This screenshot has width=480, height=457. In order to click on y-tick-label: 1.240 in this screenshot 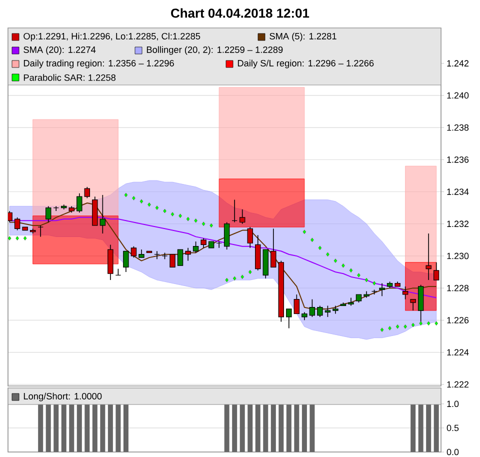, I will do `click(458, 95)`.